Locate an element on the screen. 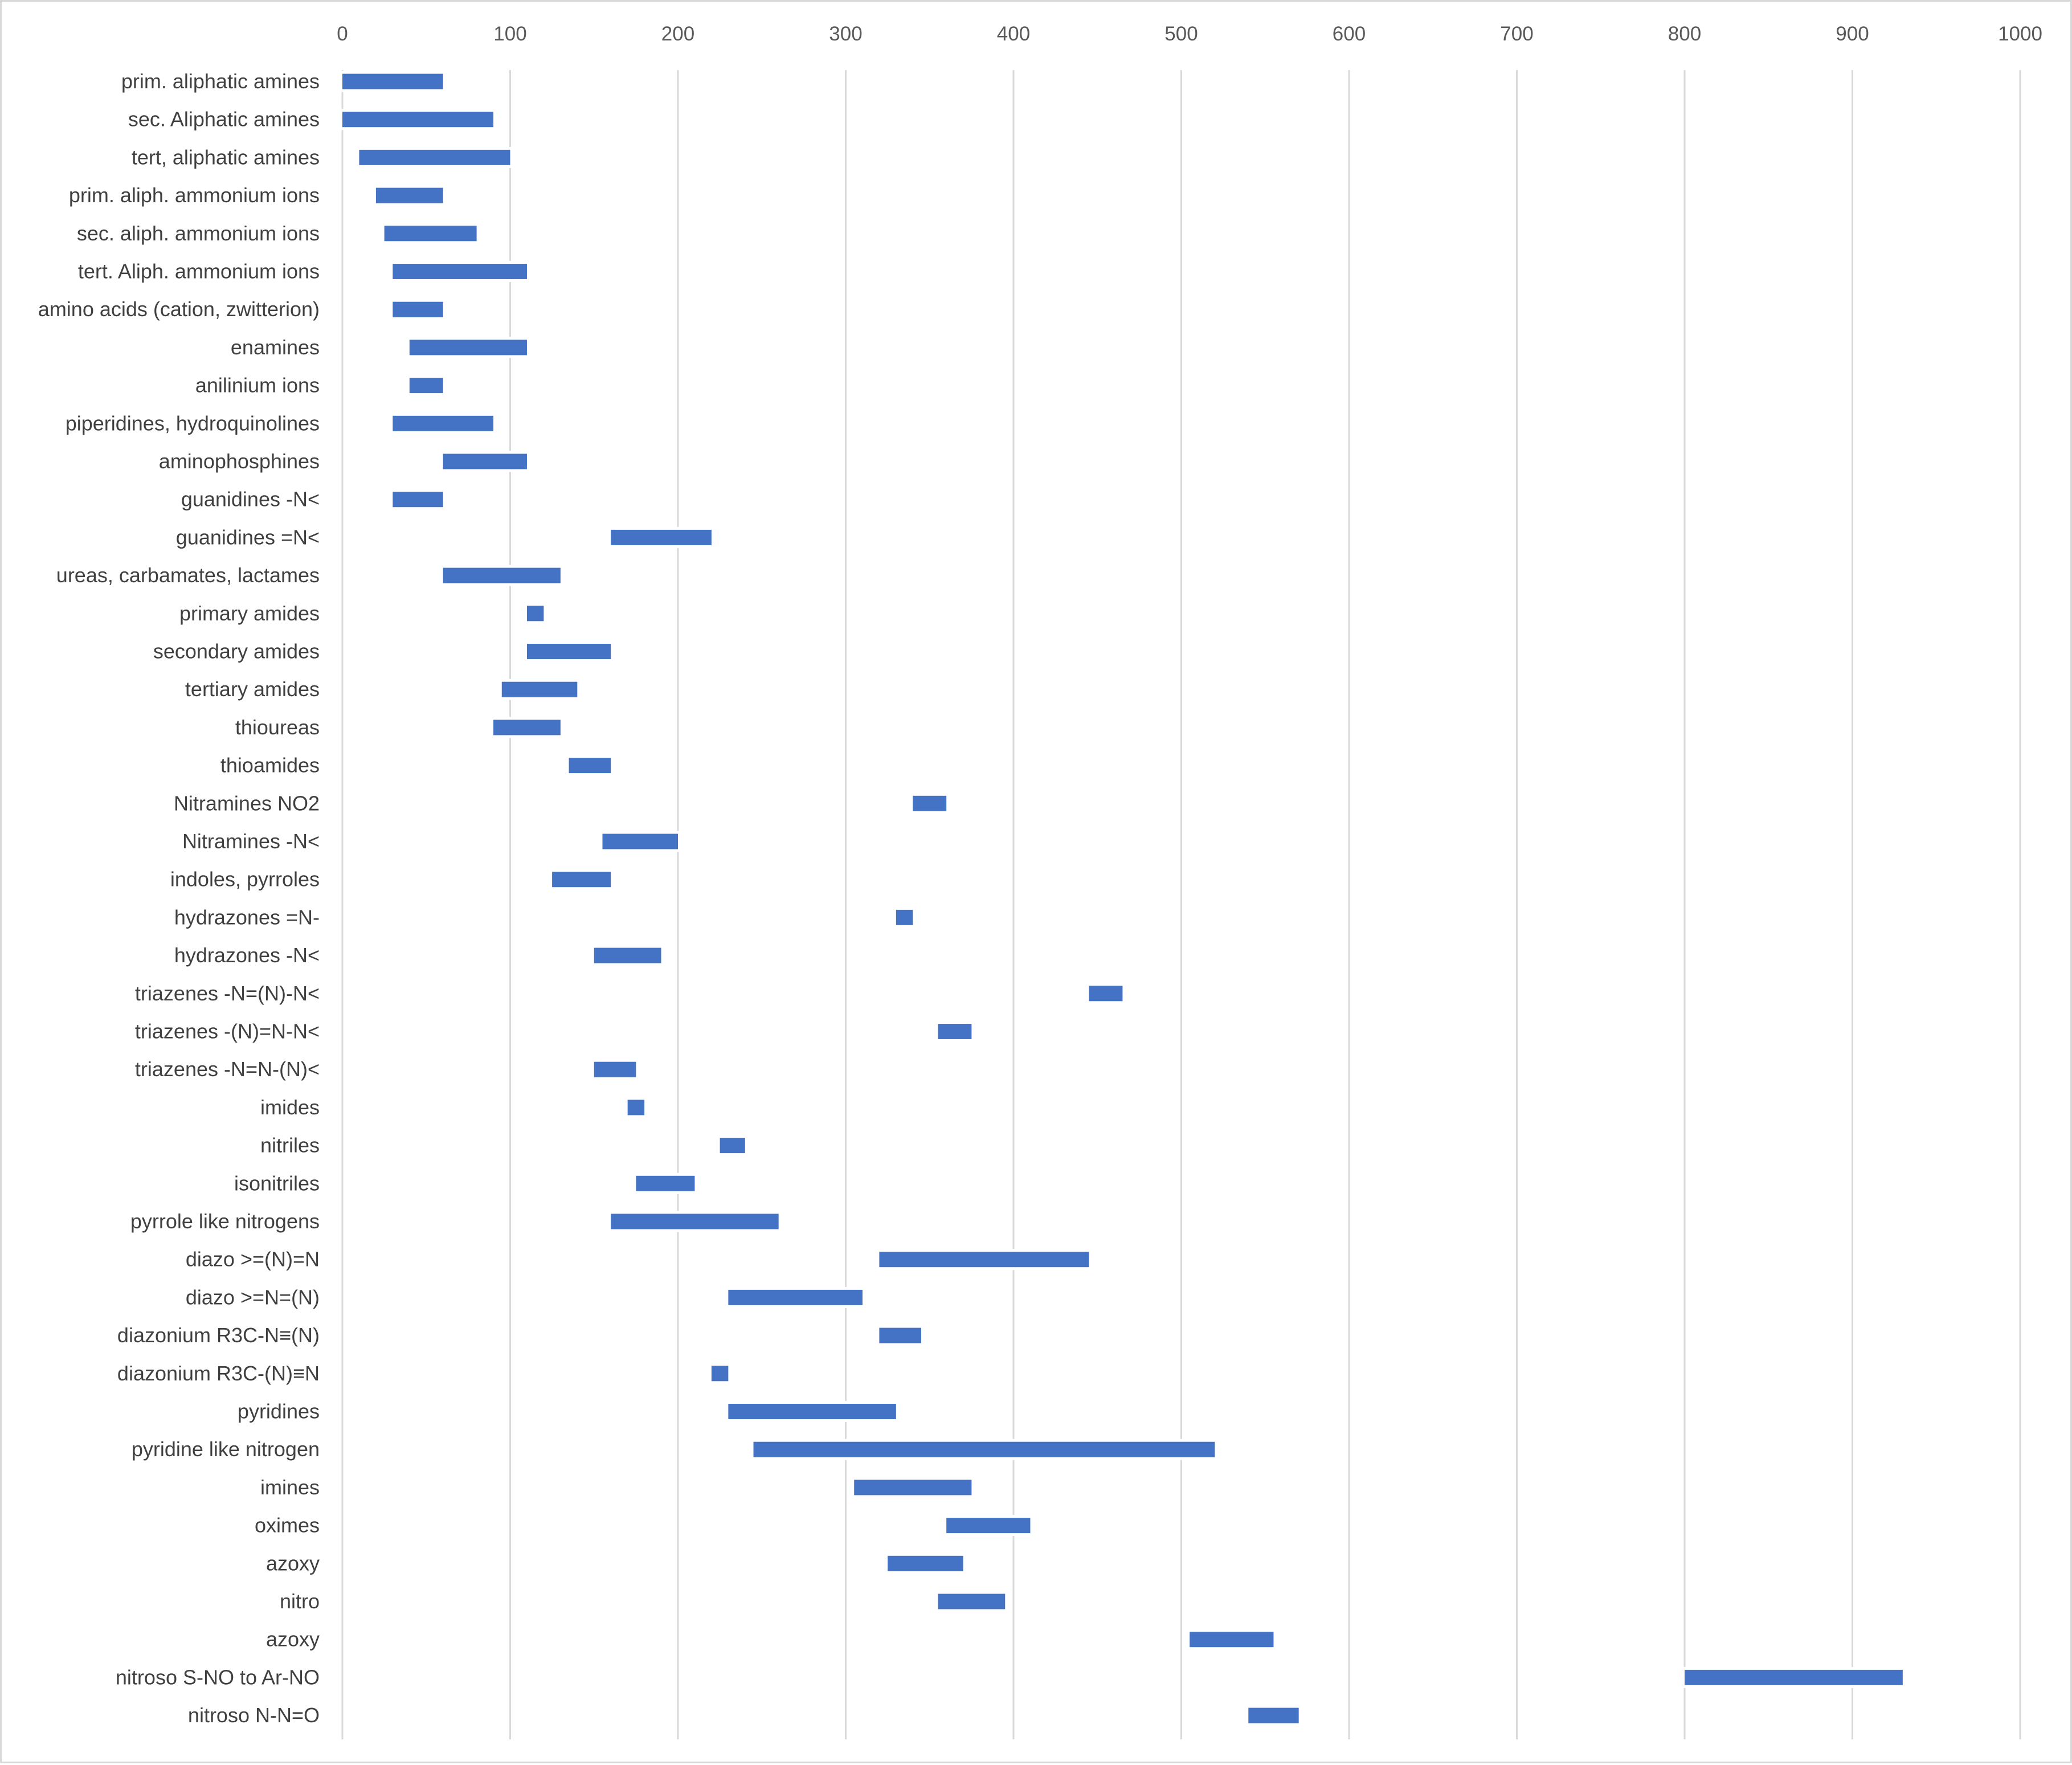 The width and height of the screenshot is (2072, 1765). category-label: isonitriles is located at coordinates (277, 1183).